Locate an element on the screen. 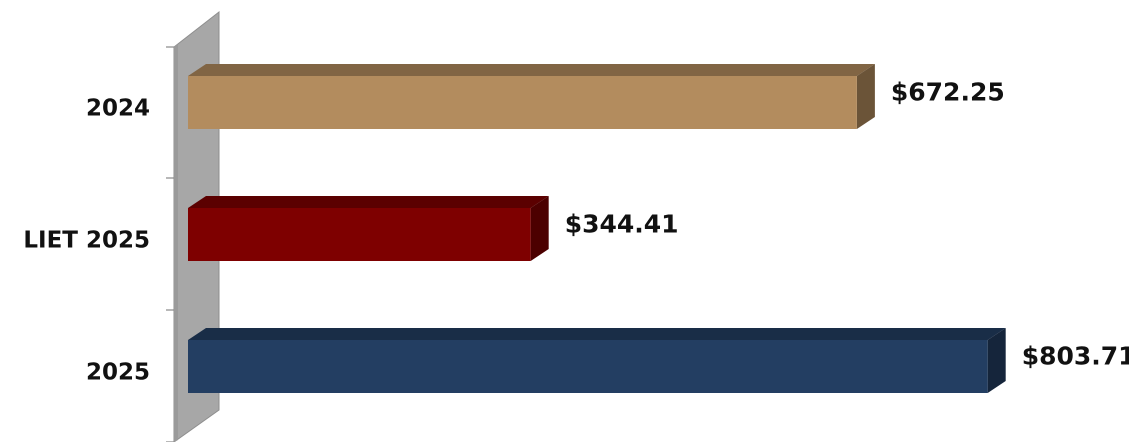  category-label: LIET 2025 is located at coordinates (86, 241).